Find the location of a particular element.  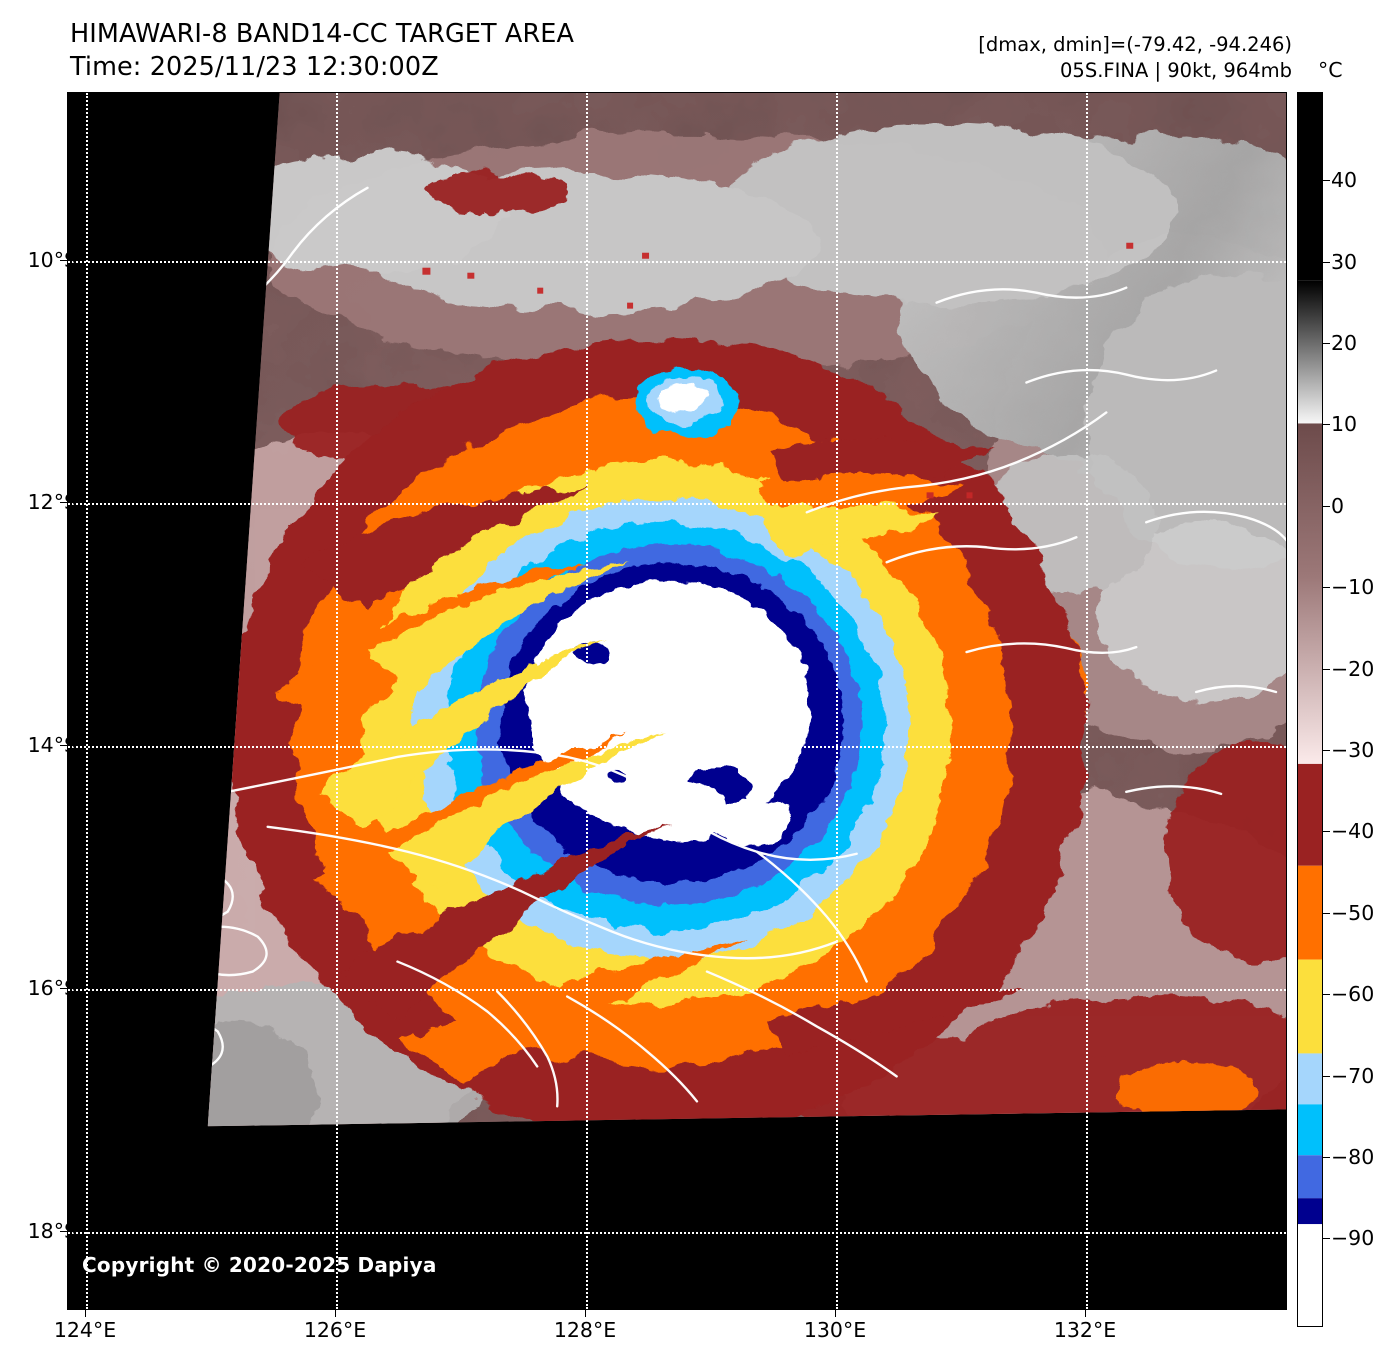

copyright-label: Copyright © 2020-2025 Dapiya is located at coordinates (259, 1265).